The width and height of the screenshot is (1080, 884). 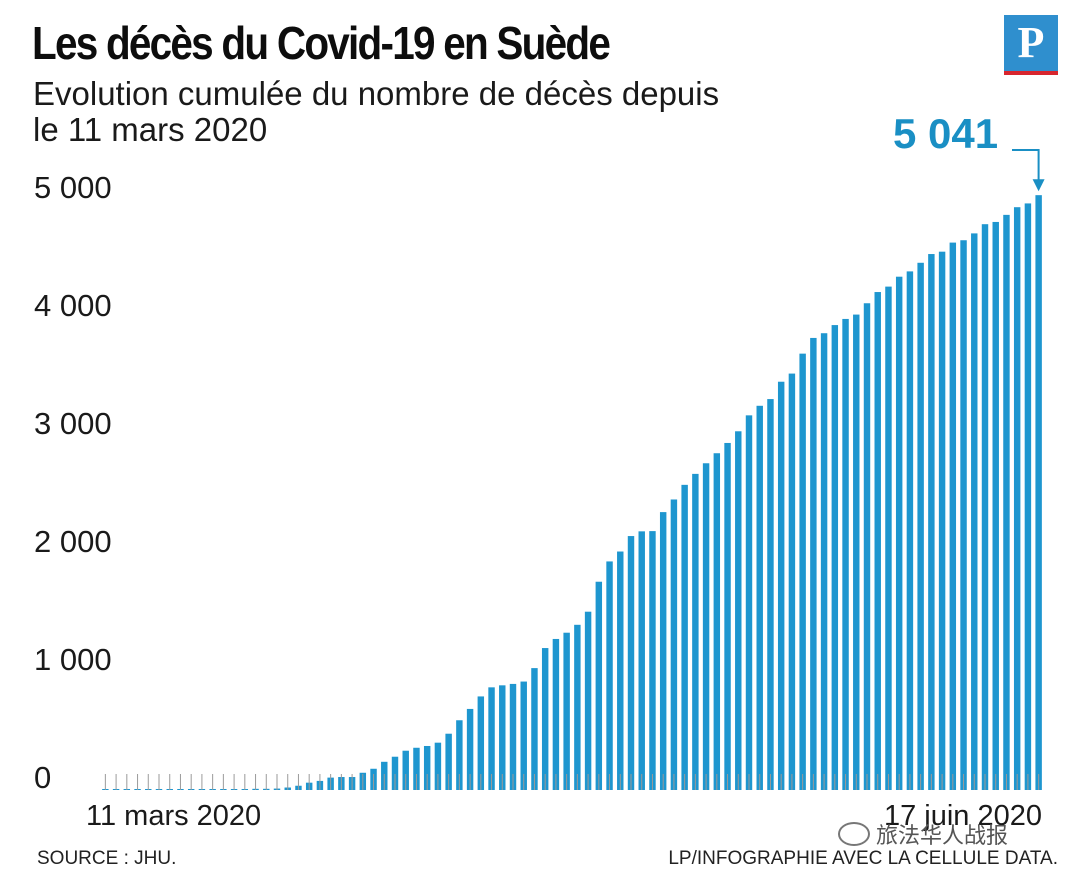 I want to click on credit-note: LP/INFOGRAPHIE AVEC LA CELLULE DATA., so click(x=863, y=858).